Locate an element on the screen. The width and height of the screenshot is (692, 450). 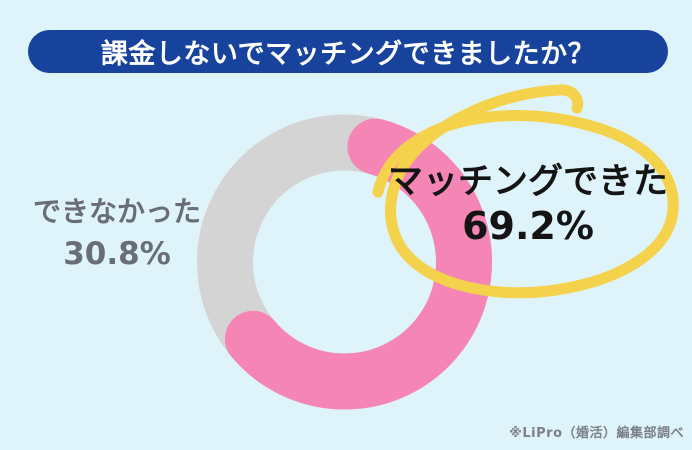
title-banner: 課金しないでマッチングできましたか？ is located at coordinates (348, 51).